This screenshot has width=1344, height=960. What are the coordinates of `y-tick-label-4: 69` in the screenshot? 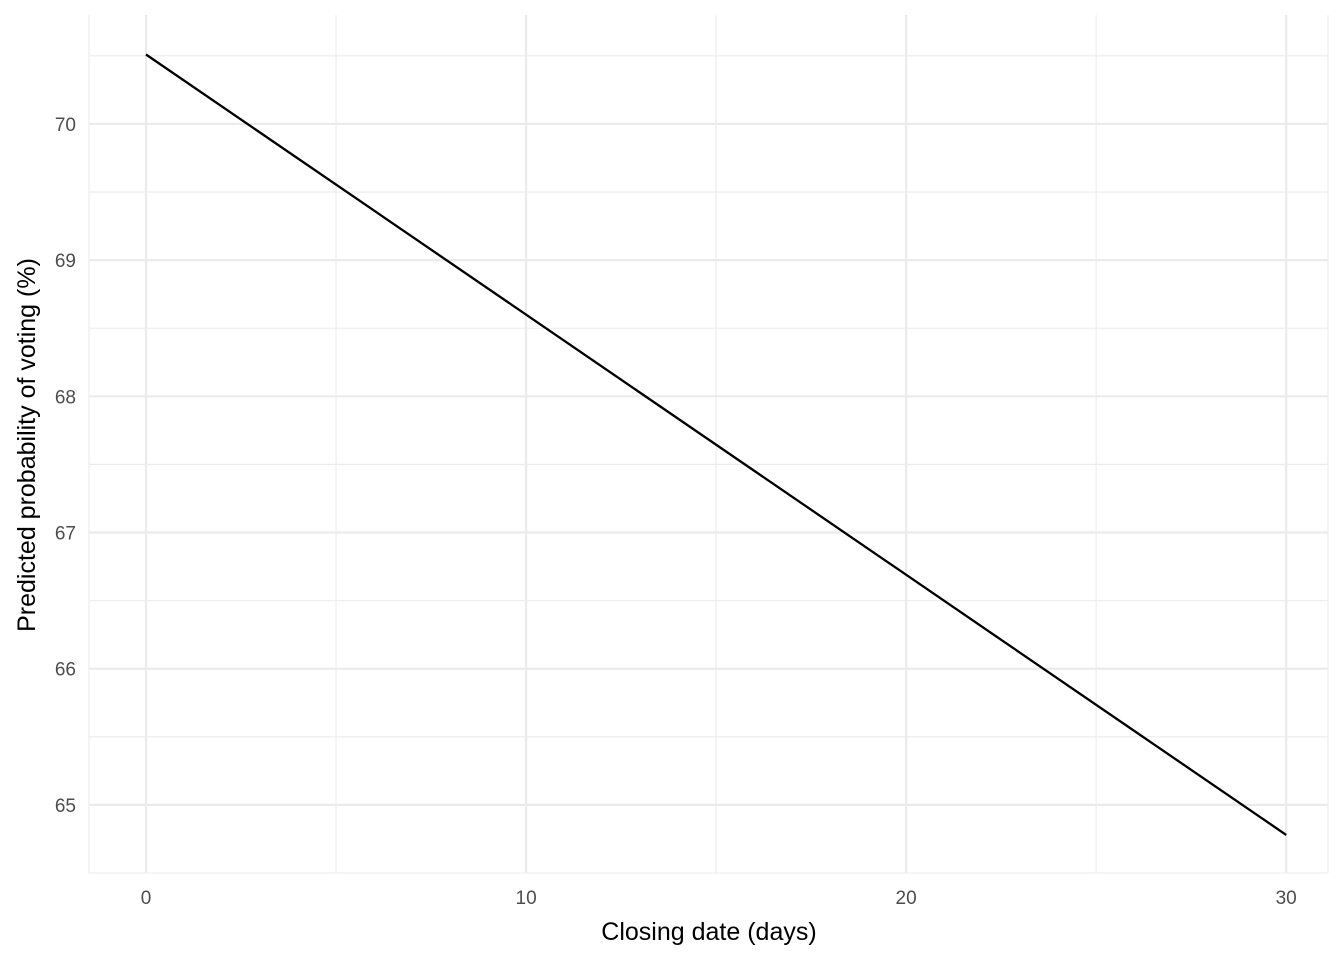 It's located at (65, 261).